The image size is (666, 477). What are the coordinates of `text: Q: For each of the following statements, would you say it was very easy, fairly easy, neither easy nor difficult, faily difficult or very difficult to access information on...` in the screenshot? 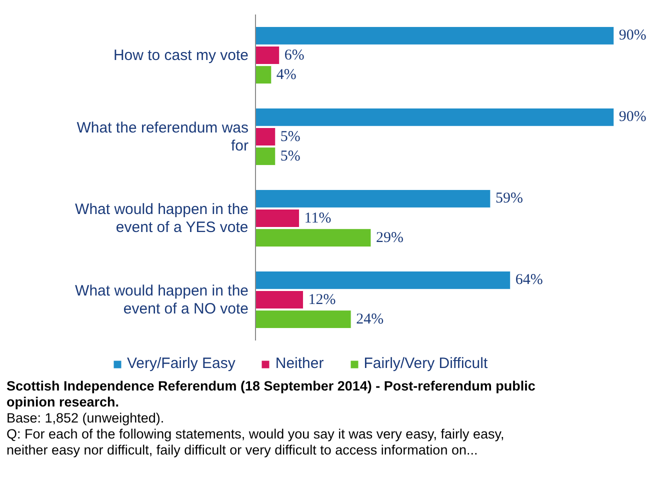 It's located at (255, 442).